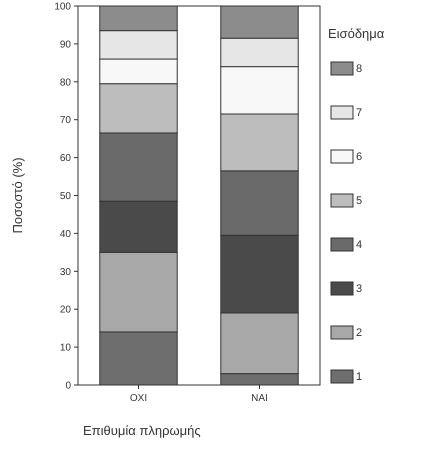 Image resolution: width=431 pixels, height=457 pixels. What do you see at coordinates (17, 195) in the screenshot?
I see `y-axis-title: Ποσοστό (%)` at bounding box center [17, 195].